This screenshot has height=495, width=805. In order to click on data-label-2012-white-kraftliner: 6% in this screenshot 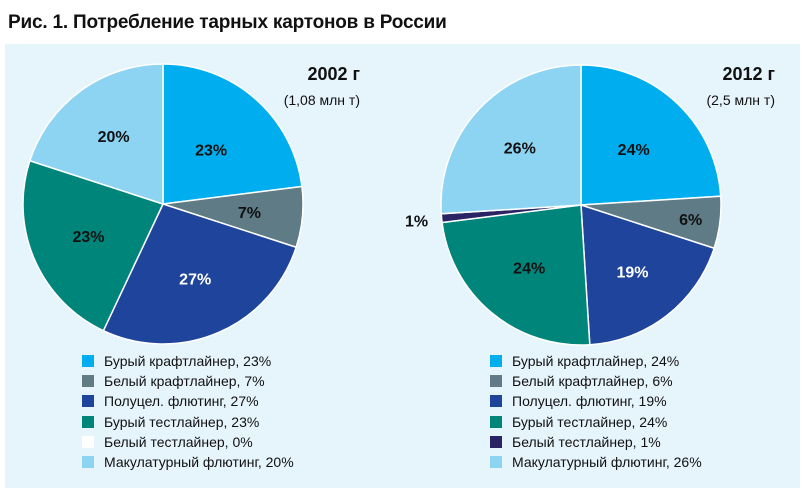, I will do `click(690, 220)`.